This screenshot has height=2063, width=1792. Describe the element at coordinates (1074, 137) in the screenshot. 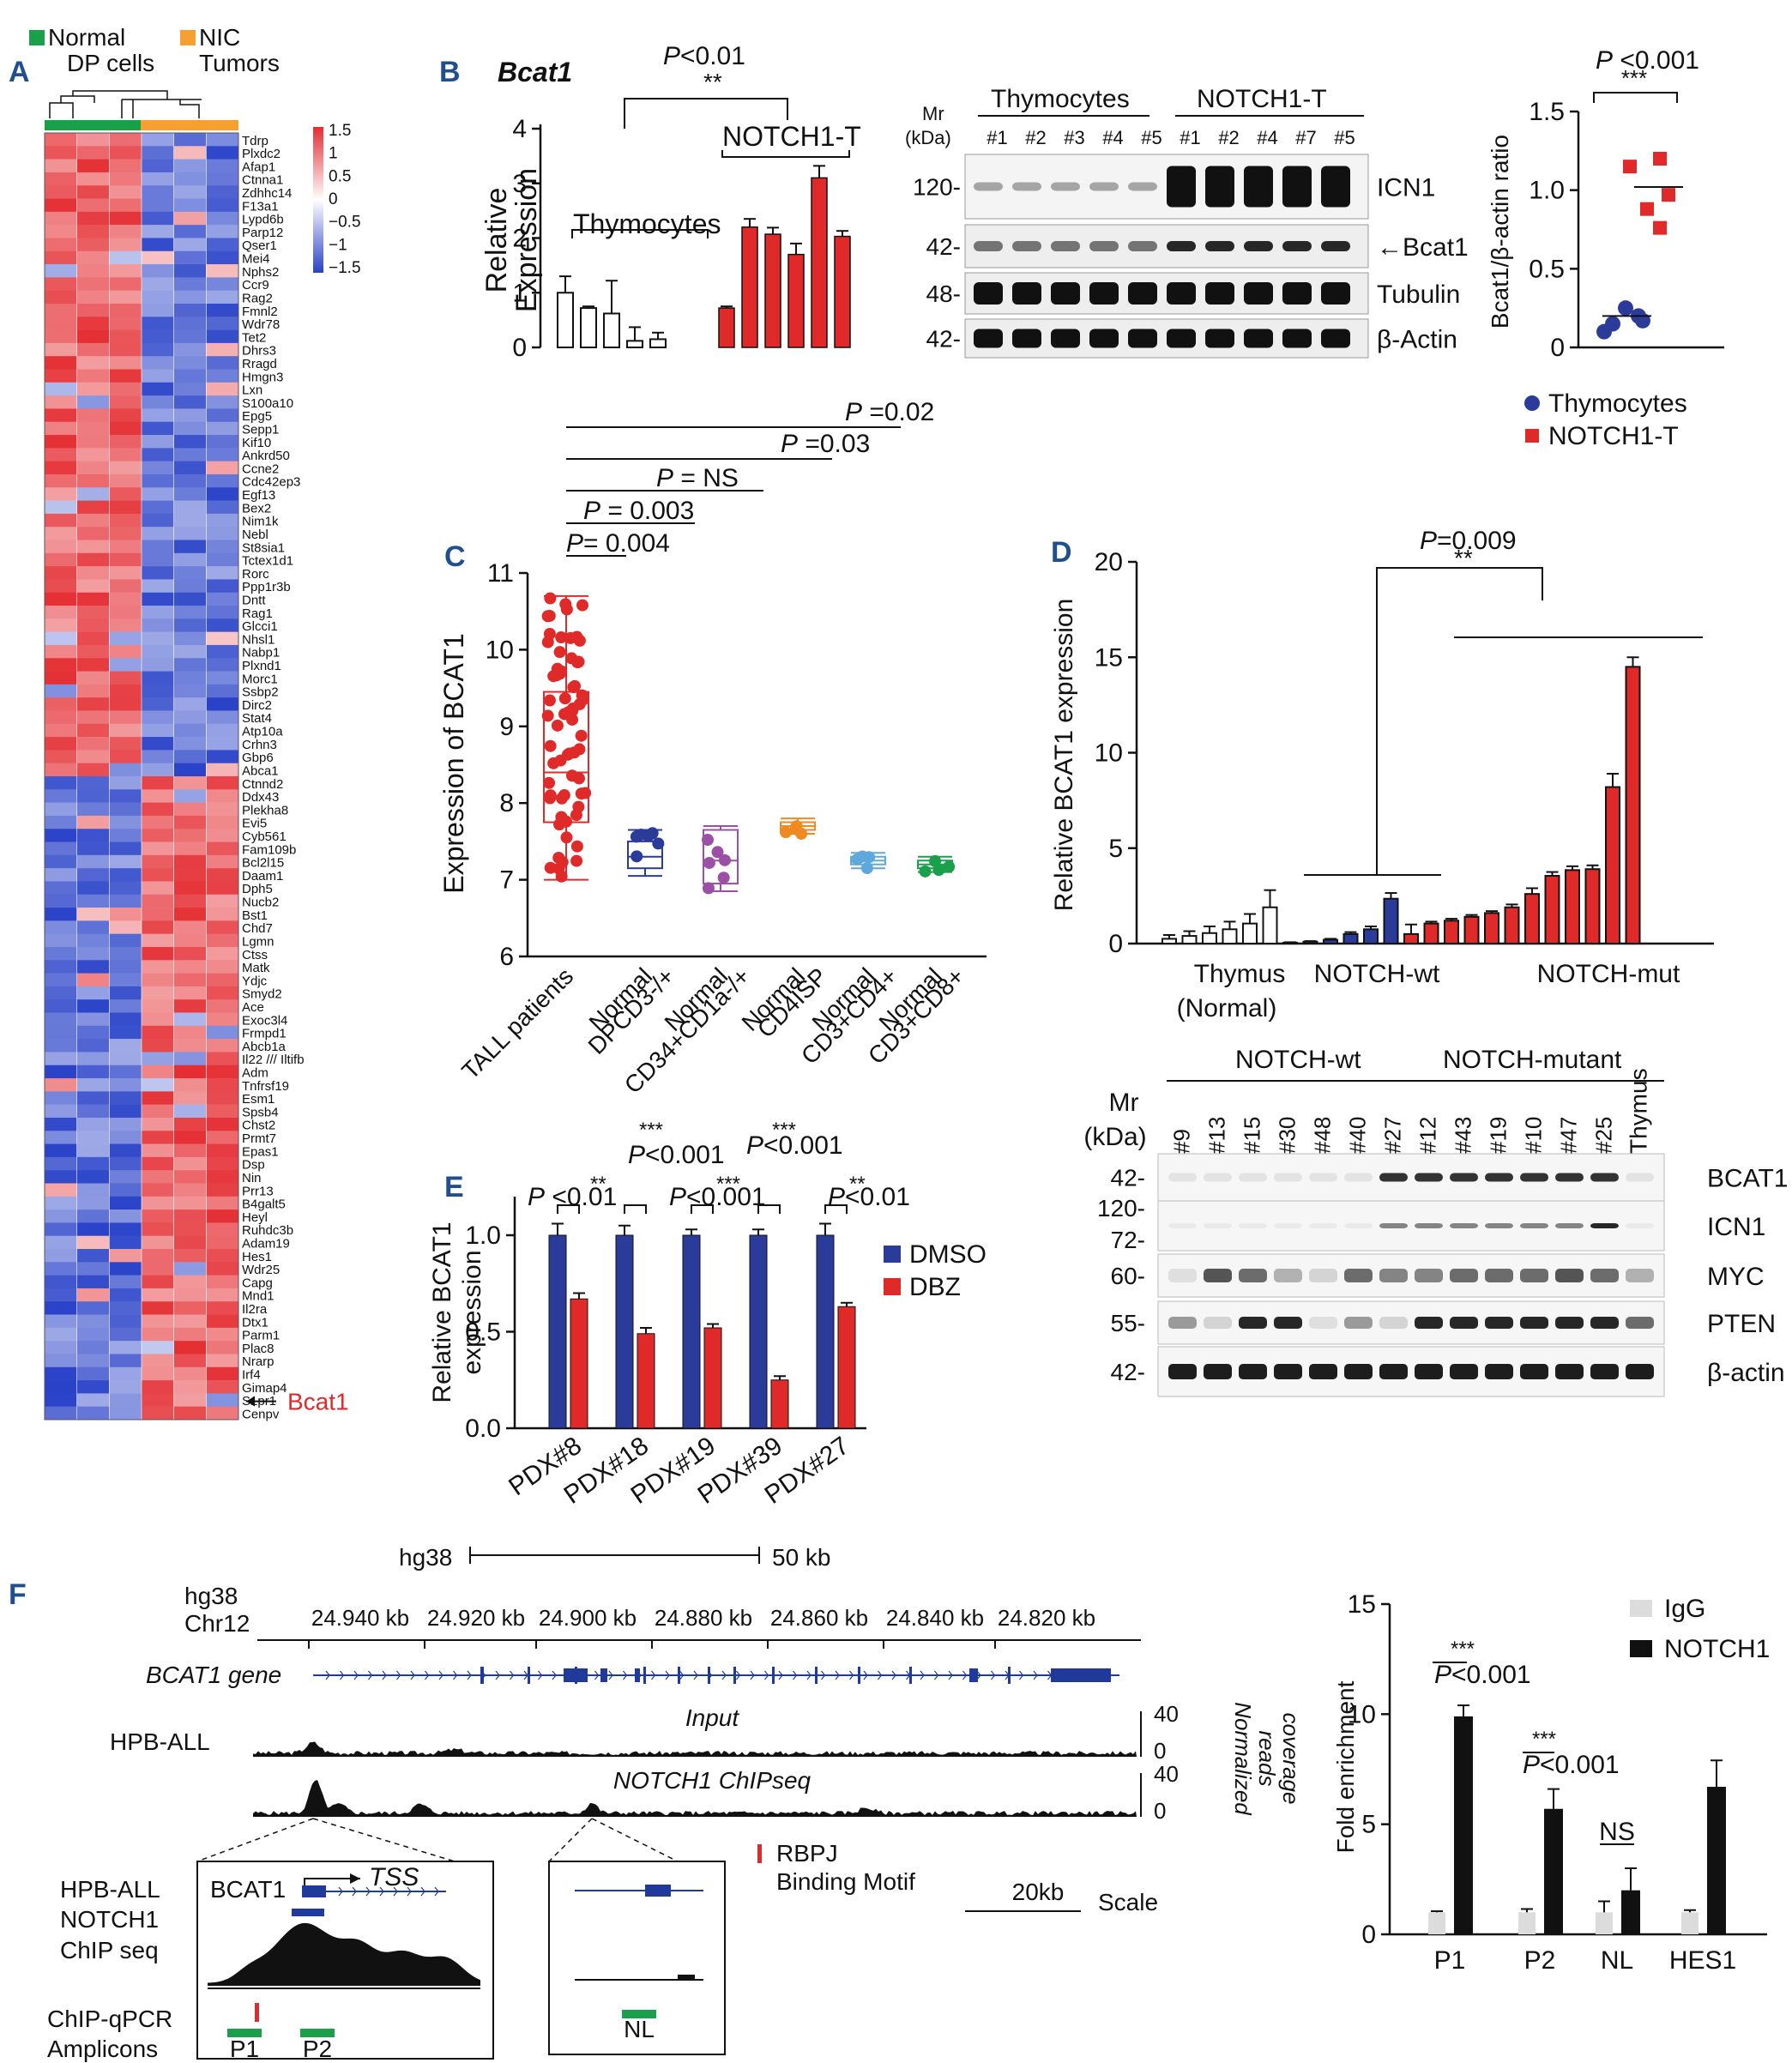

I see `blot-lane-label: #3` at that location.